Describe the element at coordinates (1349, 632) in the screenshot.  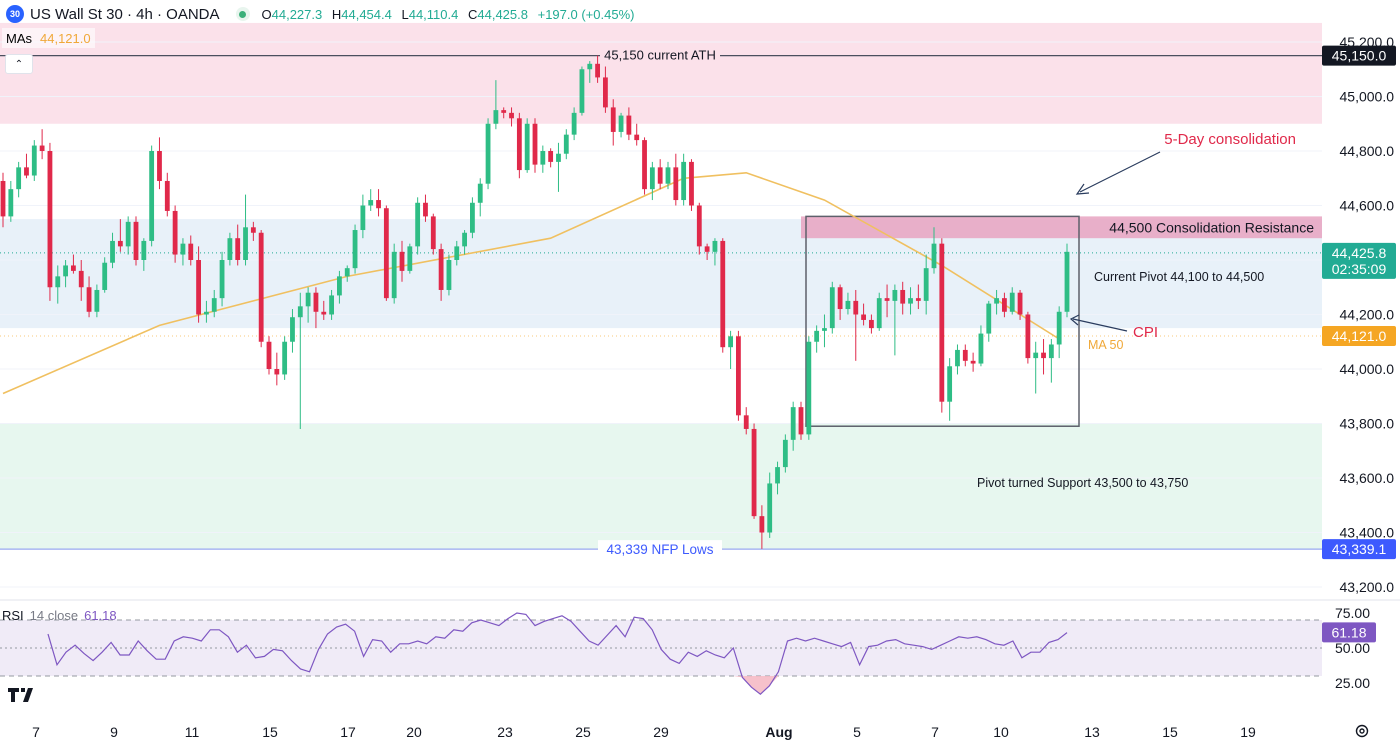
I see `rsi-value-badge` at that location.